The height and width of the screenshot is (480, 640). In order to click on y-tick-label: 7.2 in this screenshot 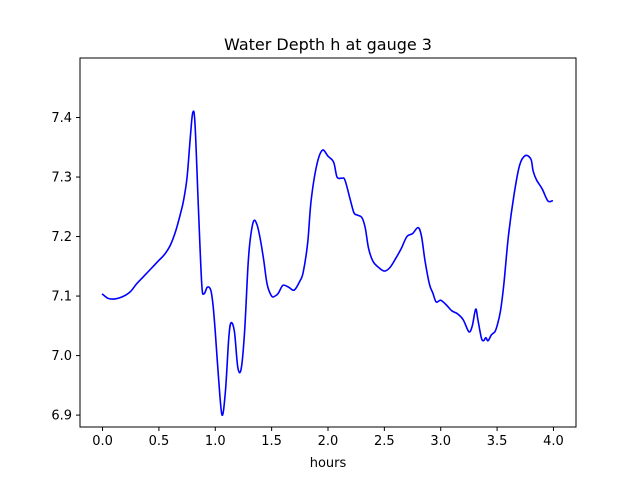, I will do `click(61, 237)`.